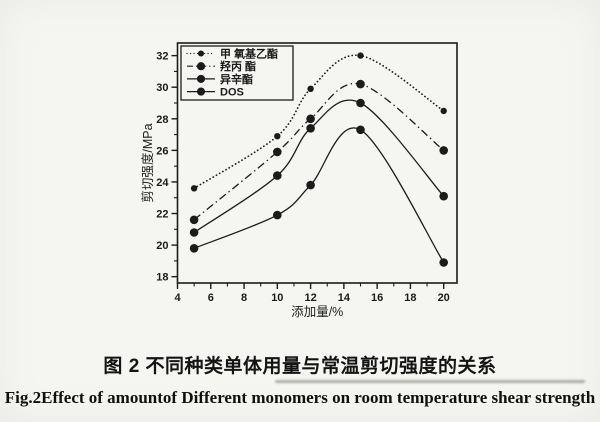  I want to click on x-tick-label: 20, so click(444, 298).